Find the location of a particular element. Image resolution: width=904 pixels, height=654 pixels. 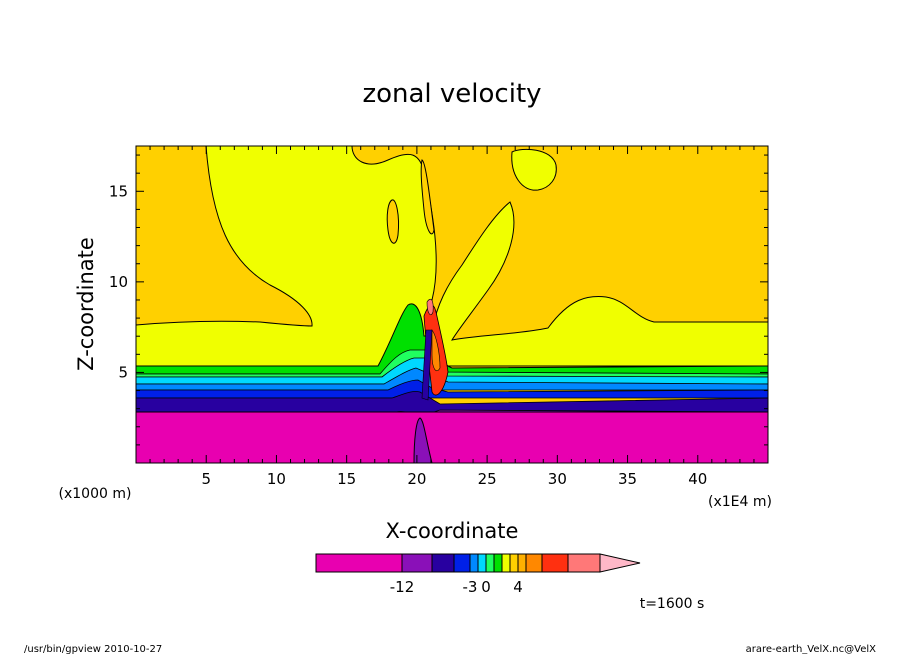

footer-right: arare-earth_VelX.nc@VelX is located at coordinates (811, 649).